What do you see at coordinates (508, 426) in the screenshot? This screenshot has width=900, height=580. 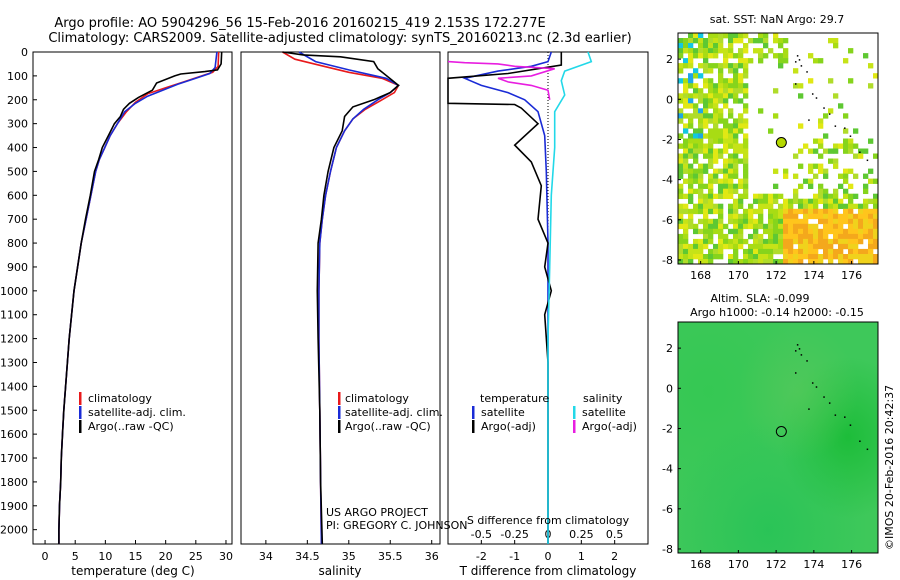 I see `legend-label-t-argo: Argo(-adj)` at bounding box center [508, 426].